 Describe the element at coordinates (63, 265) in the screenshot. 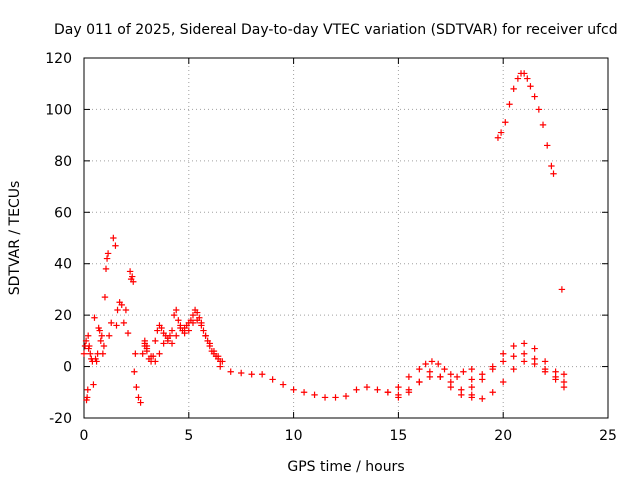

I see `y-tick-label: 40` at that location.